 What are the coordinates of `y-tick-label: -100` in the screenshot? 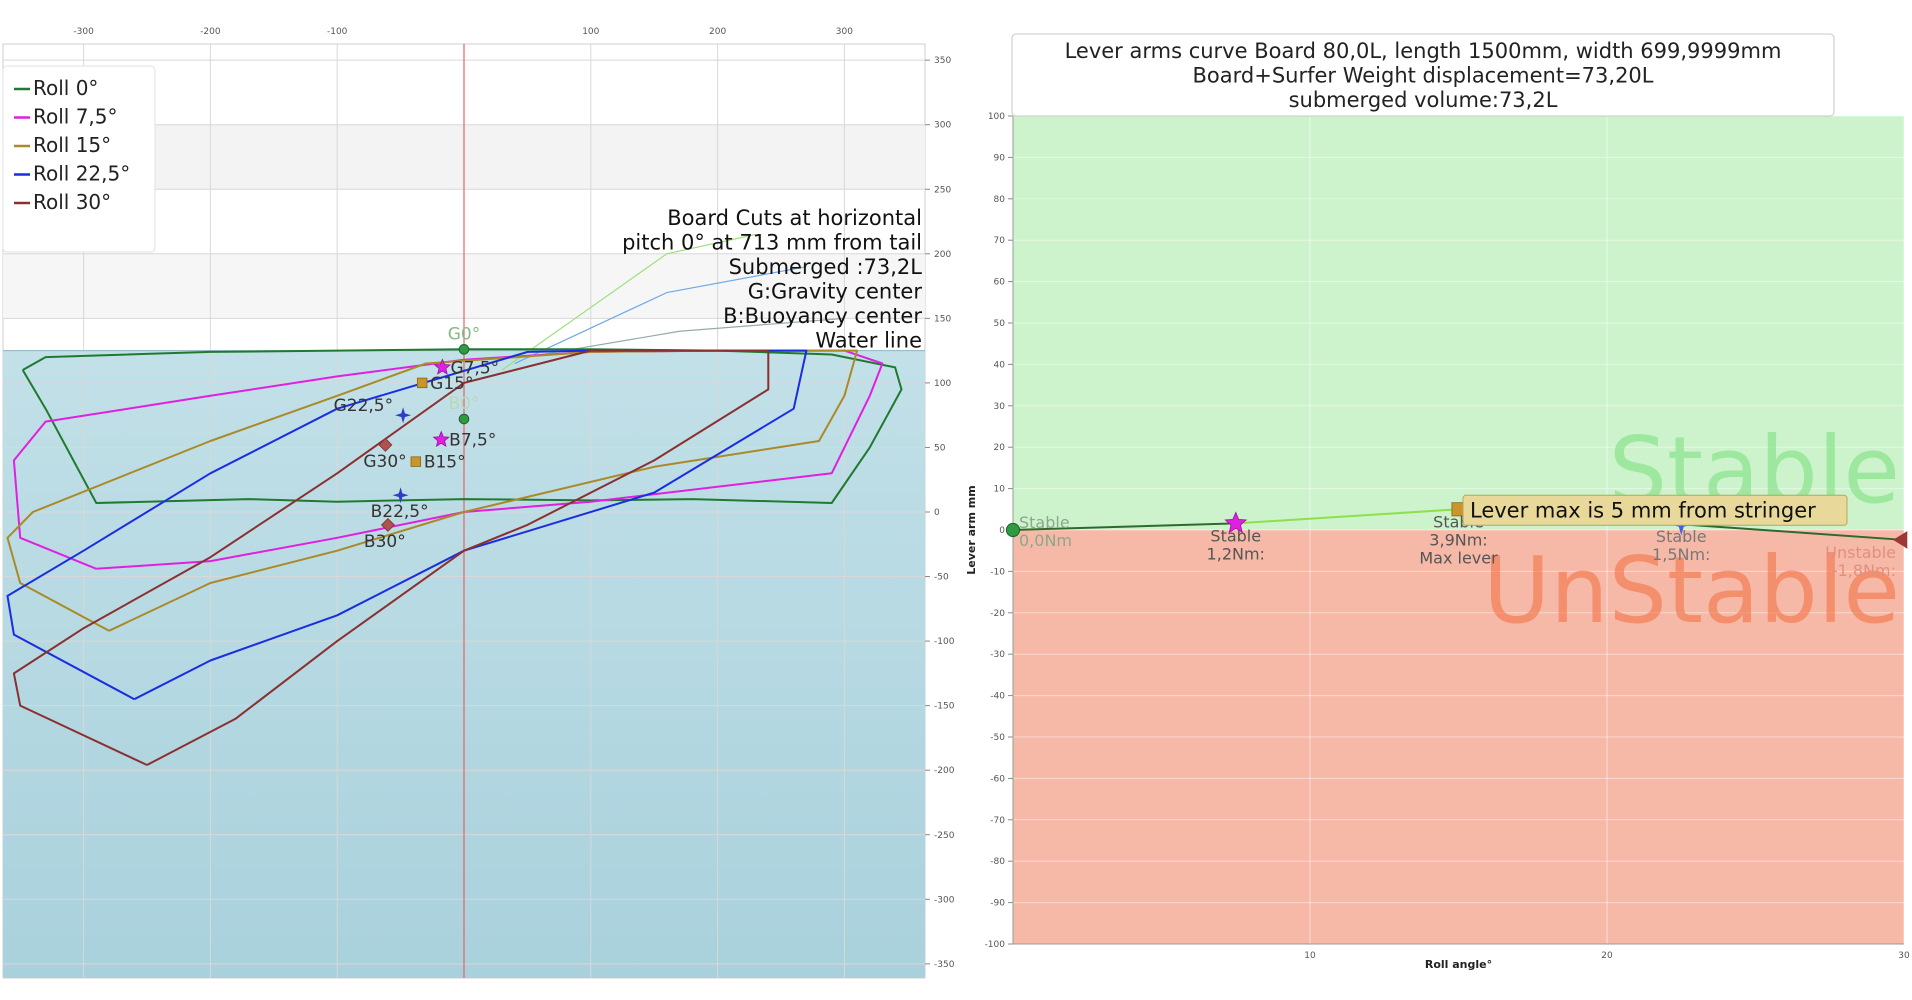 It's located at (995, 945).